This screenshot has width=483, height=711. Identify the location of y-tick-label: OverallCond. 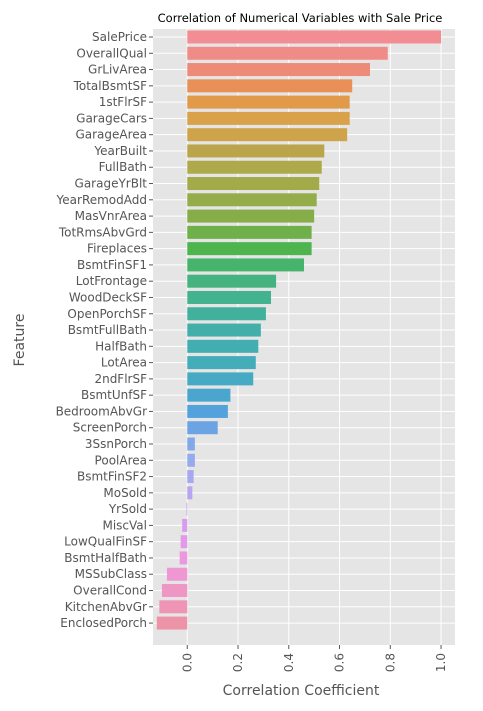
(110, 591).